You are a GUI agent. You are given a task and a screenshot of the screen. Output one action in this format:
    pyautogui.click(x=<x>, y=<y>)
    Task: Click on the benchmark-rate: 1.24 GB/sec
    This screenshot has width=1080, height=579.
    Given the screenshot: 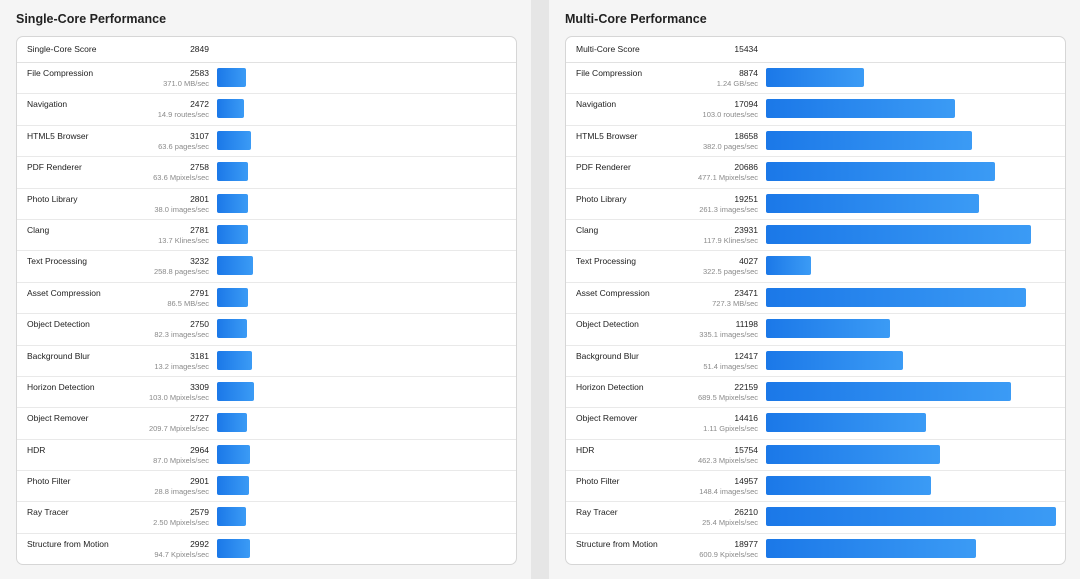 What is the action you would take?
    pyautogui.click(x=737, y=83)
    